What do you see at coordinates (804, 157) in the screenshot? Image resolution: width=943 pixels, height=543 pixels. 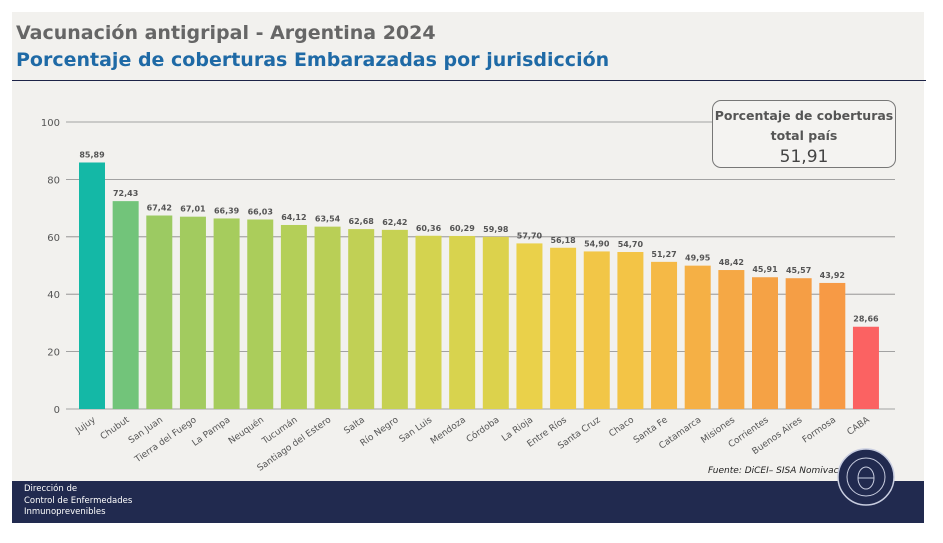 I see `kpi-value: 51,91` at bounding box center [804, 157].